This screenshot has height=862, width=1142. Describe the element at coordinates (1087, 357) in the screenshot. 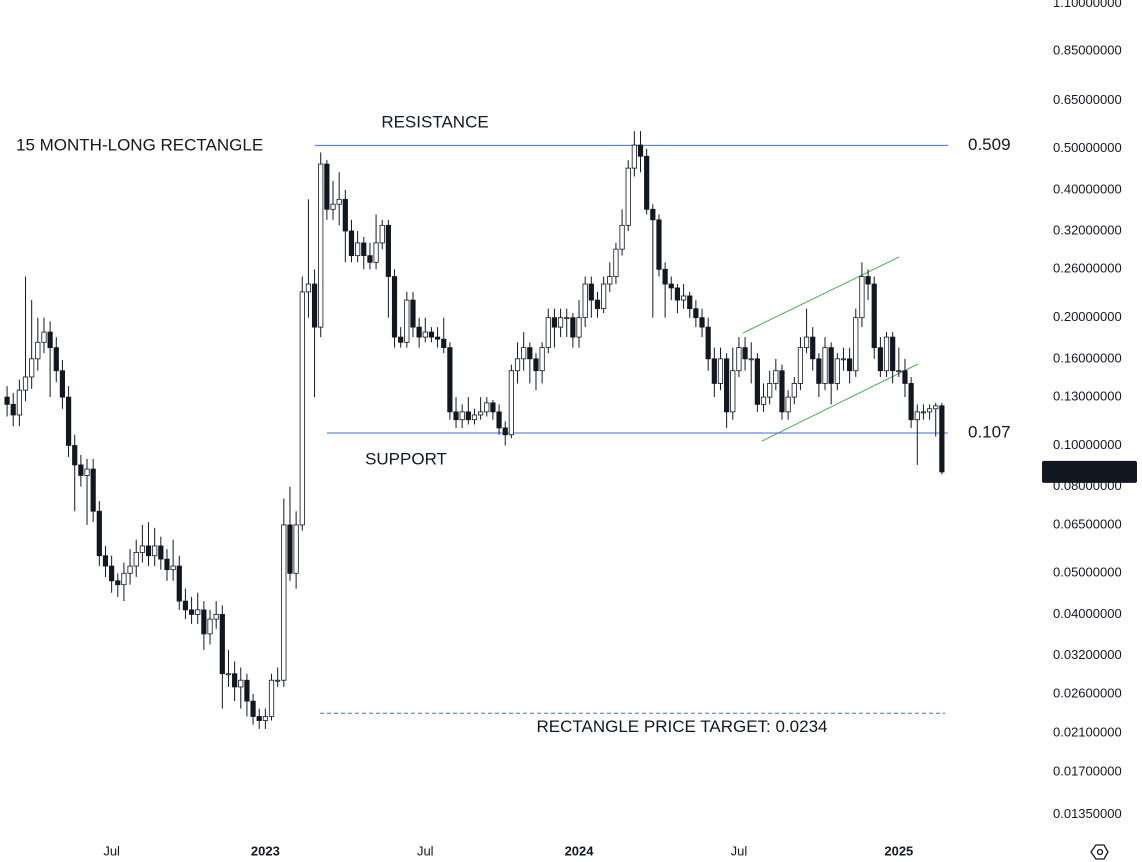

I see `y-tick-label: 0.16000000` at that location.